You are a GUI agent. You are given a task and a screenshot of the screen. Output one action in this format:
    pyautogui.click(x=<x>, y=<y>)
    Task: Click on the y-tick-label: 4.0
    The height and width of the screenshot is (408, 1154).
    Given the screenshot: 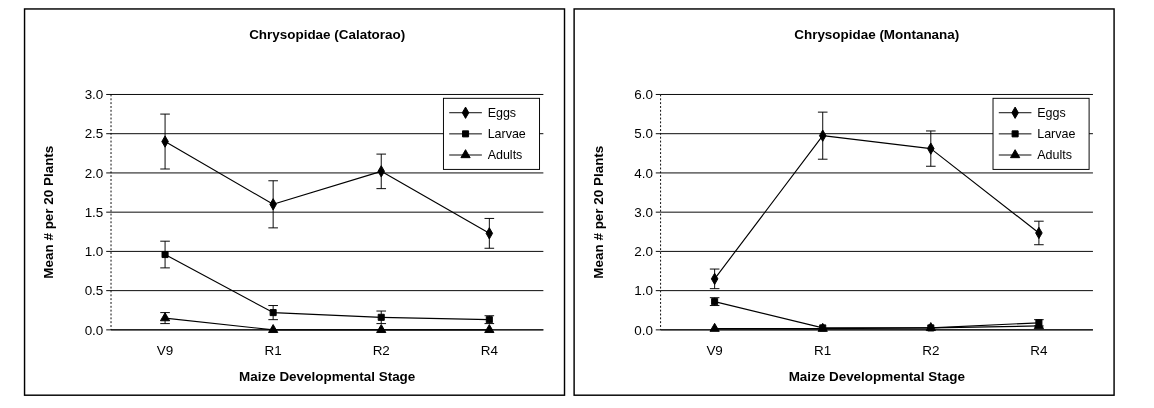 What is the action you would take?
    pyautogui.click(x=643, y=173)
    